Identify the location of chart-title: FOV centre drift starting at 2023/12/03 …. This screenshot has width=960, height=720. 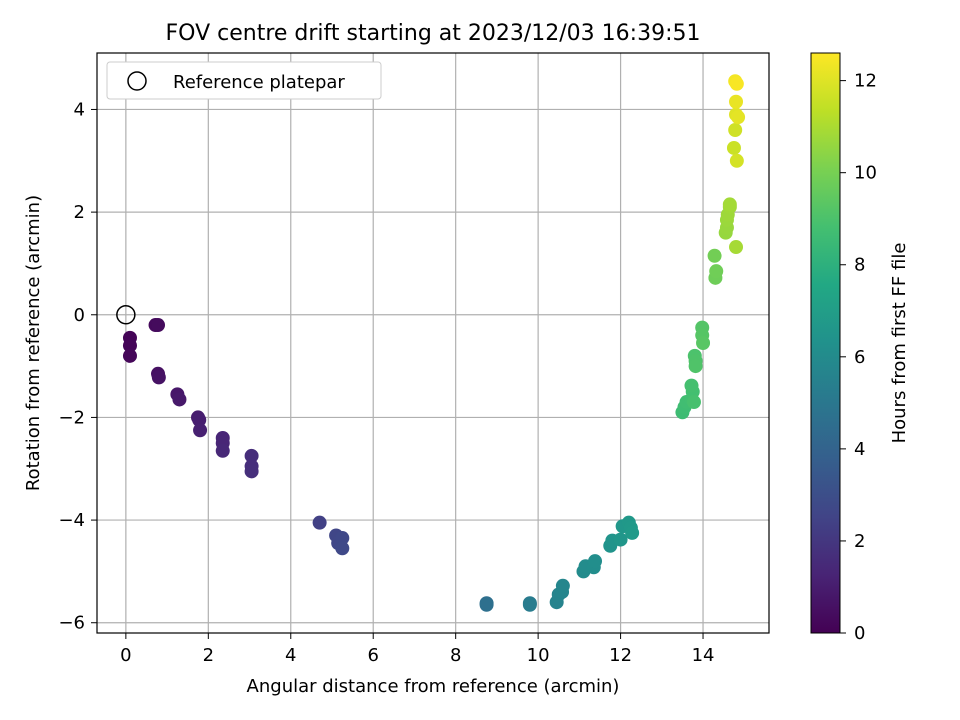
(433, 33).